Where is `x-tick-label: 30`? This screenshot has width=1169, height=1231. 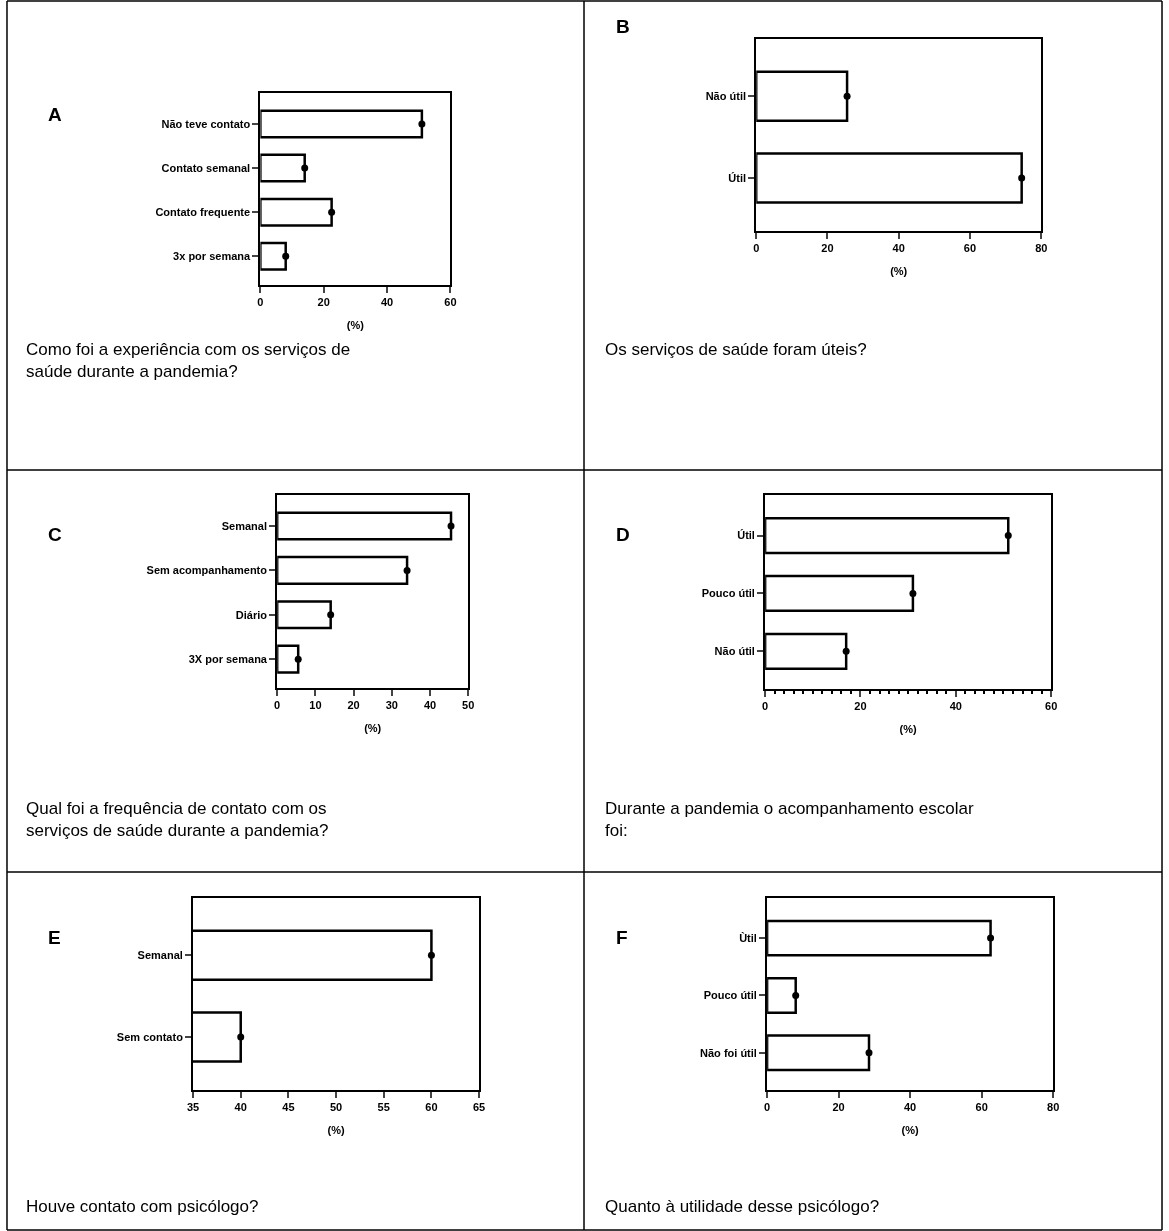
x-tick-label: 30 is located at coordinates (391, 705).